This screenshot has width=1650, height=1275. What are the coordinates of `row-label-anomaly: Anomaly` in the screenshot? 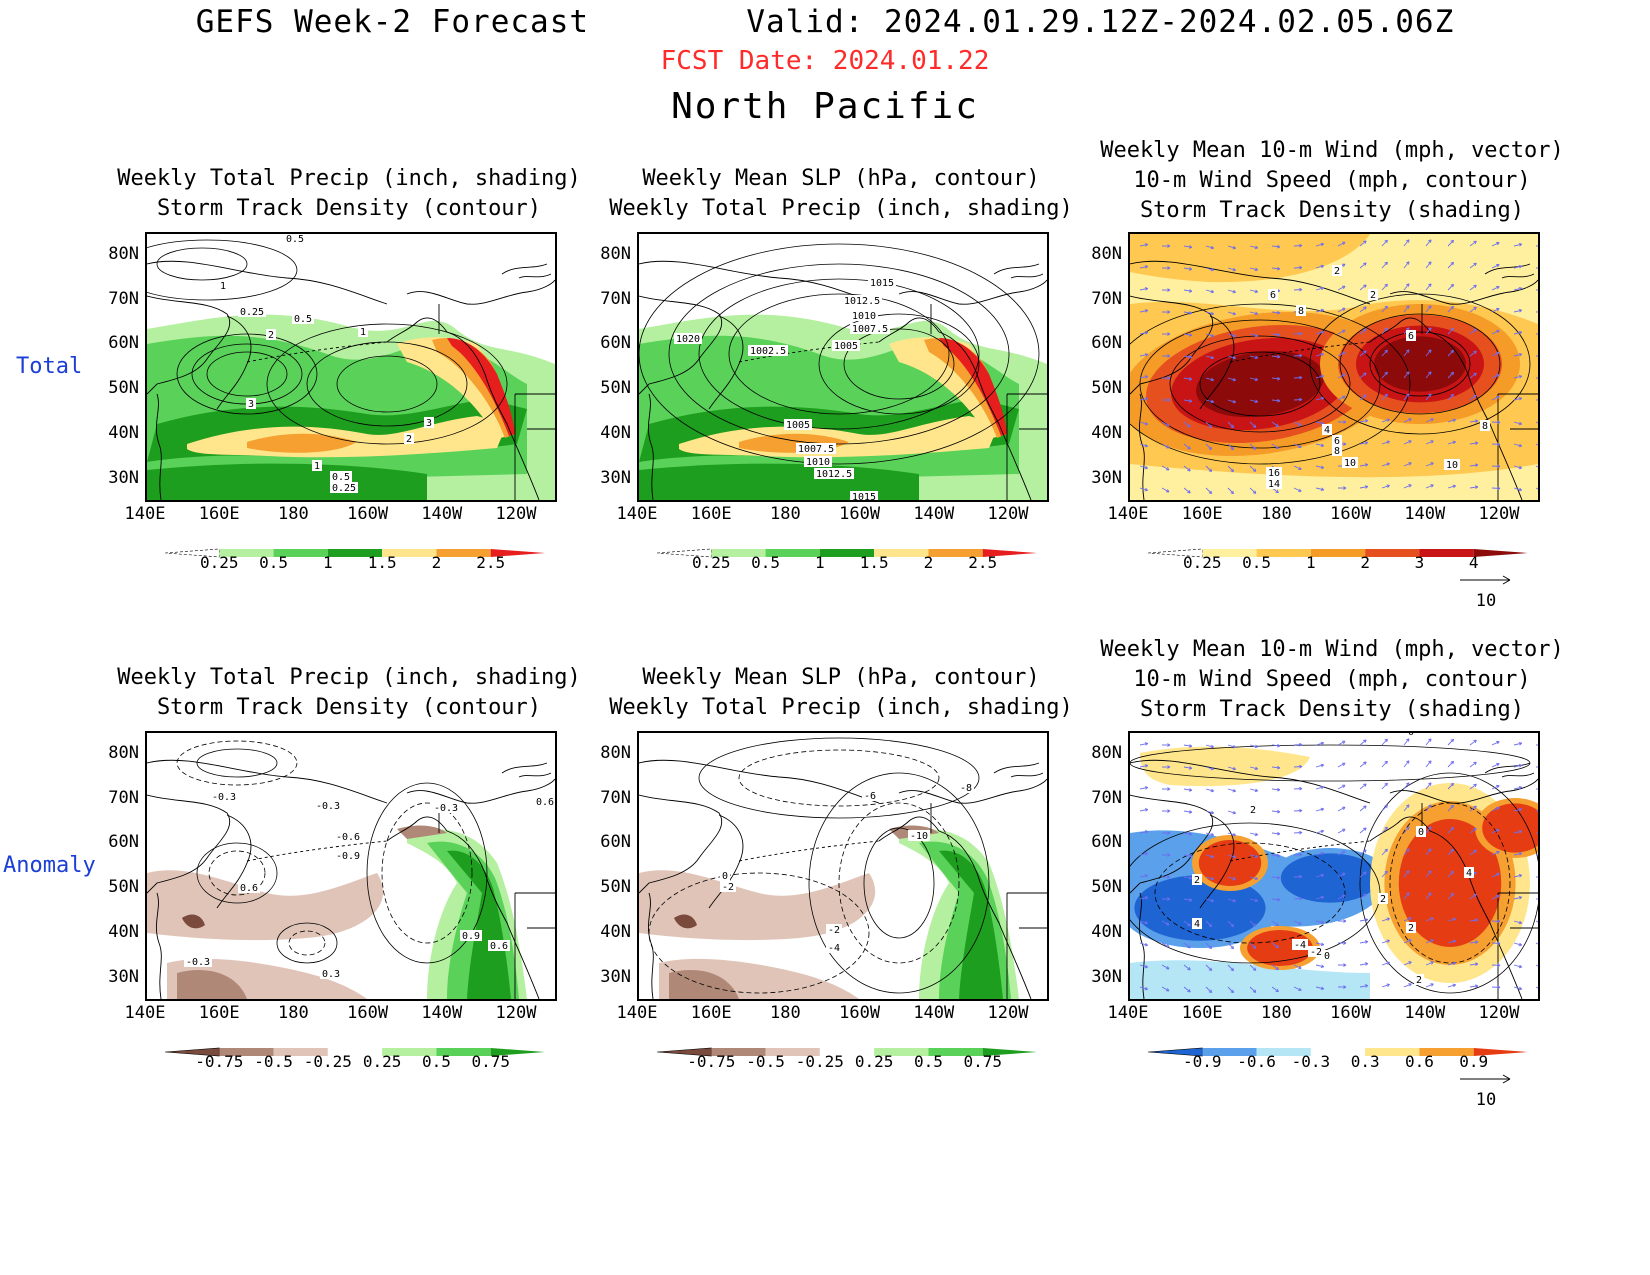 It's located at (49, 865).